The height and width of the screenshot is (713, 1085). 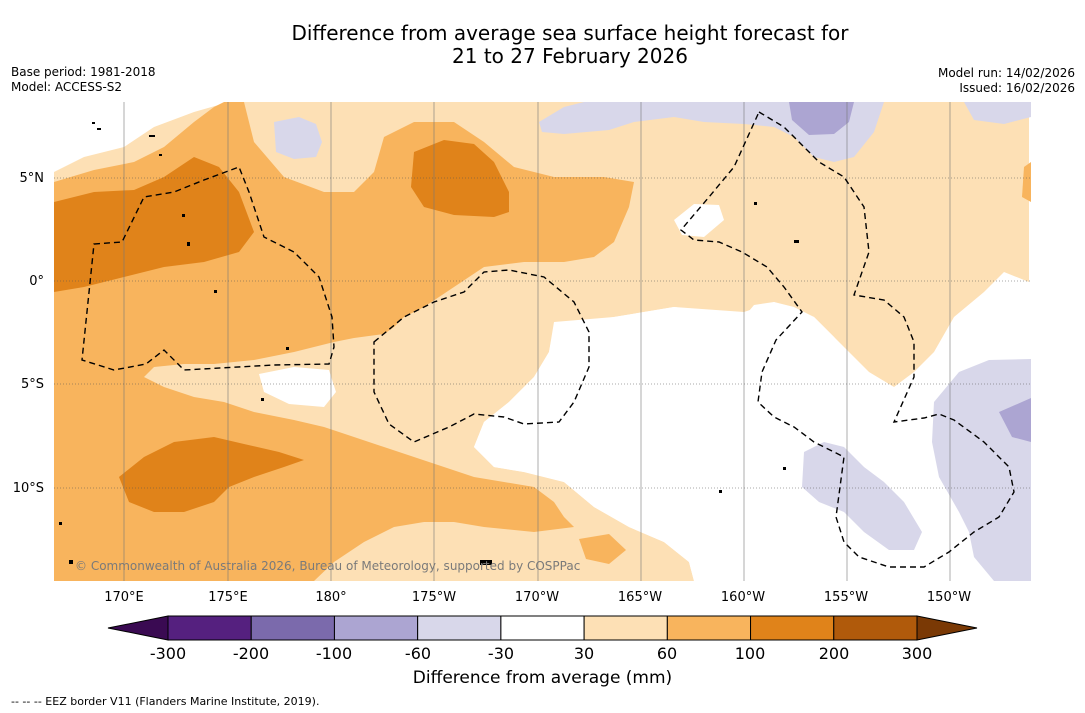 I want to click on anomaly-lavender-southeast, so click(x=862, y=496).